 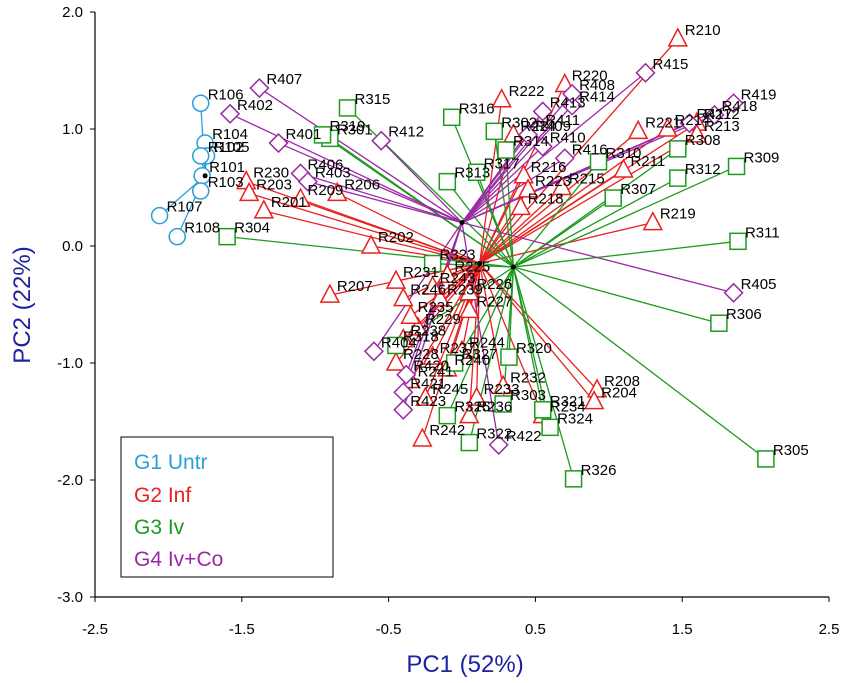 What do you see at coordinates (553, 126) in the screenshot?
I see `label-r409: R409` at bounding box center [553, 126].